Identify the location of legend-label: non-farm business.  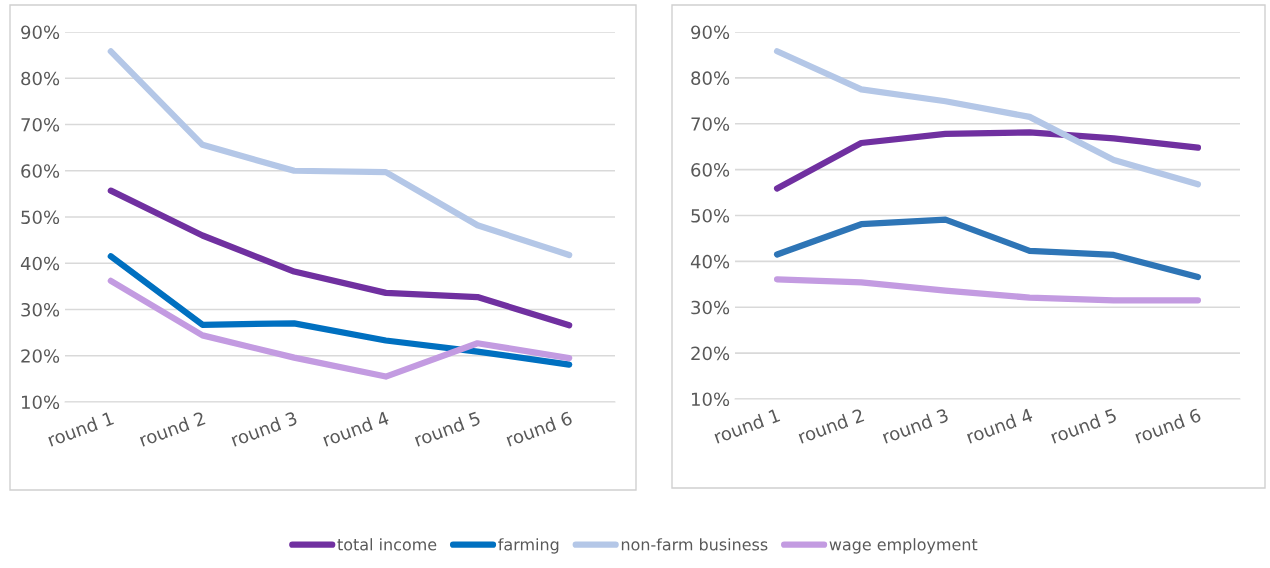
(694, 544).